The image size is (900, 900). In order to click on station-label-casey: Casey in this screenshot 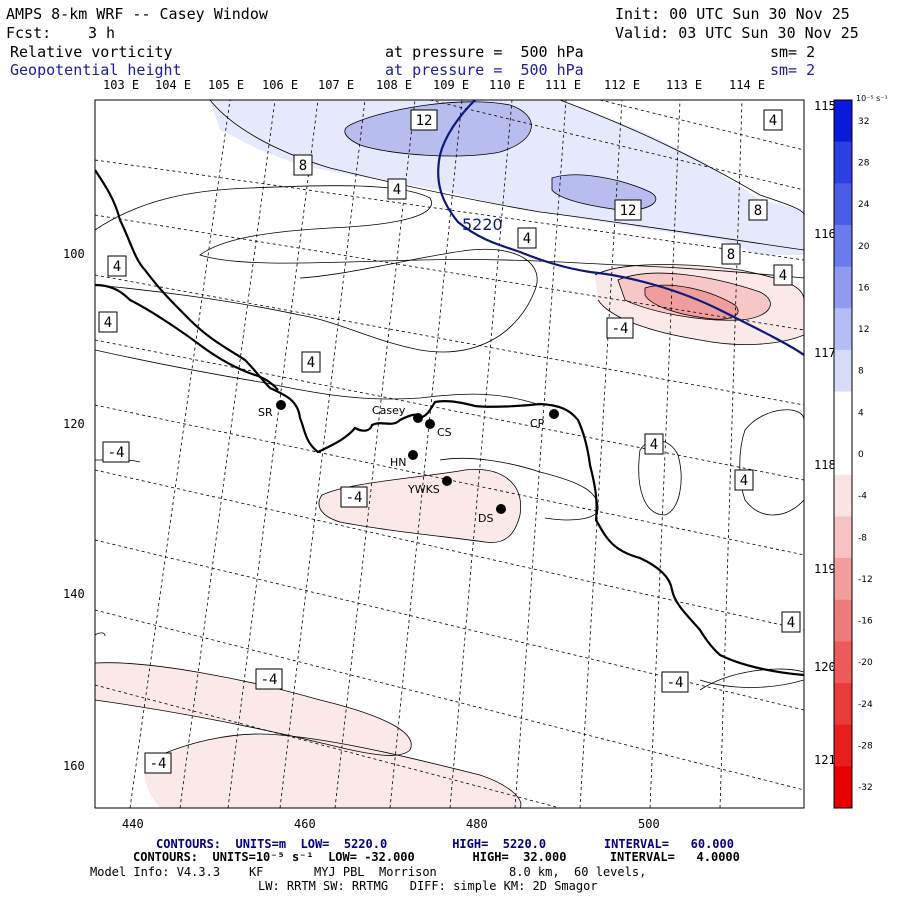, I will do `click(389, 410)`.